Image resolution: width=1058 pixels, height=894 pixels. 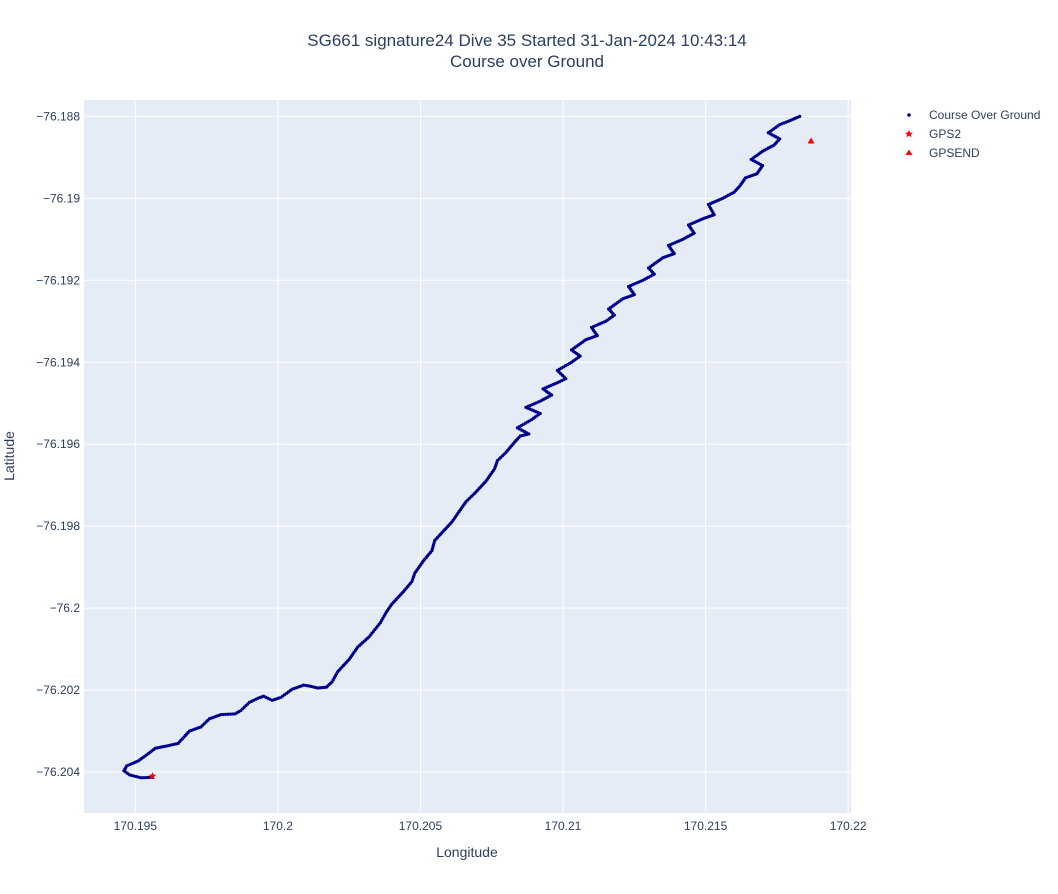 I want to click on legend-item-gps2: GPS2, so click(x=933, y=134).